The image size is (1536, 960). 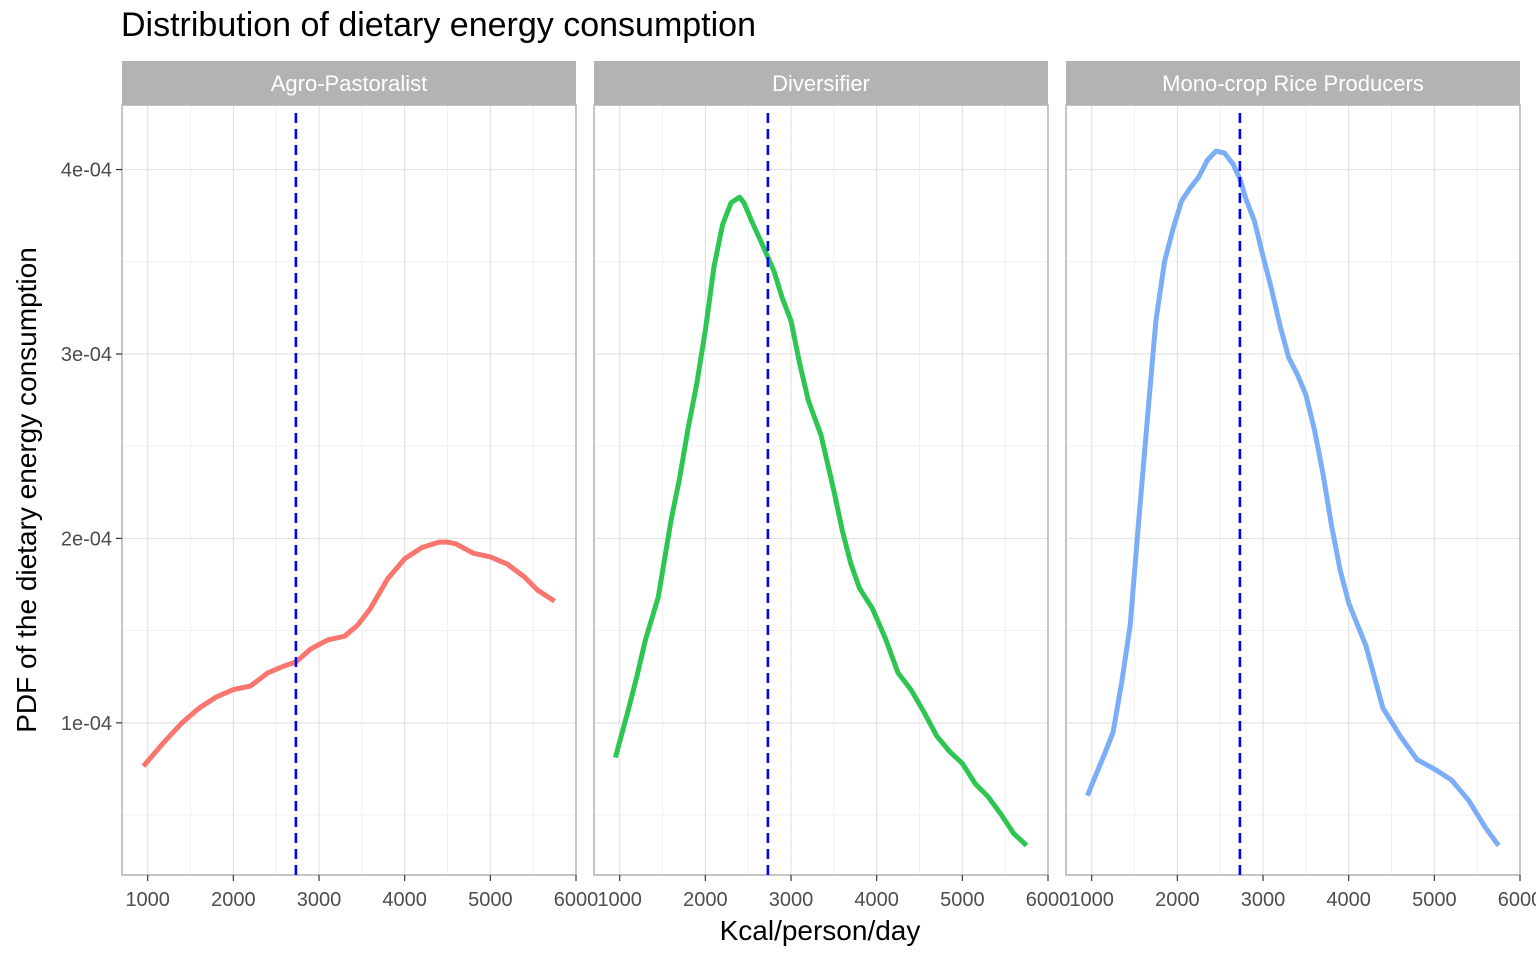 I want to click on y-tick-label: 4e-04, so click(x=86, y=171).